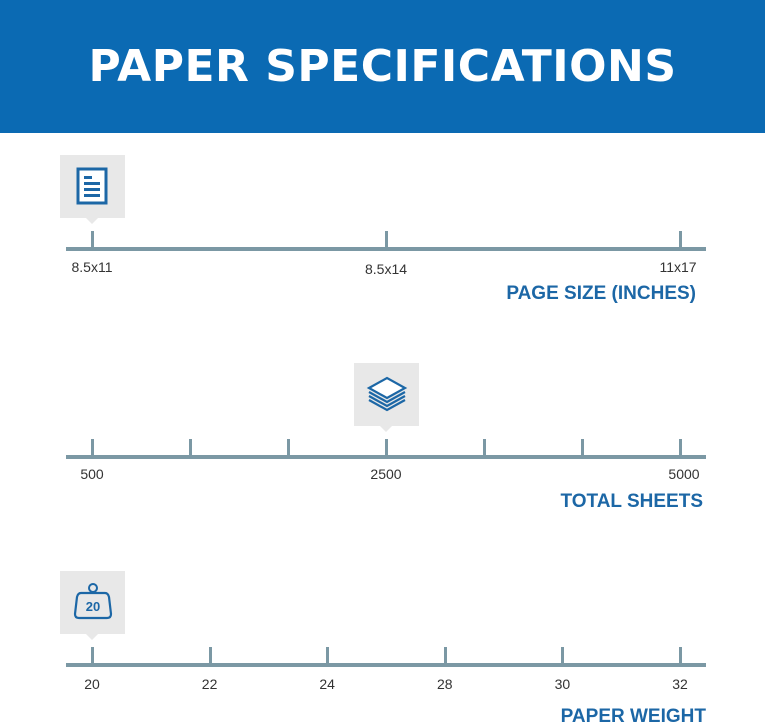 This screenshot has height=728, width=765. I want to click on weight-value: 20, so click(93, 606).